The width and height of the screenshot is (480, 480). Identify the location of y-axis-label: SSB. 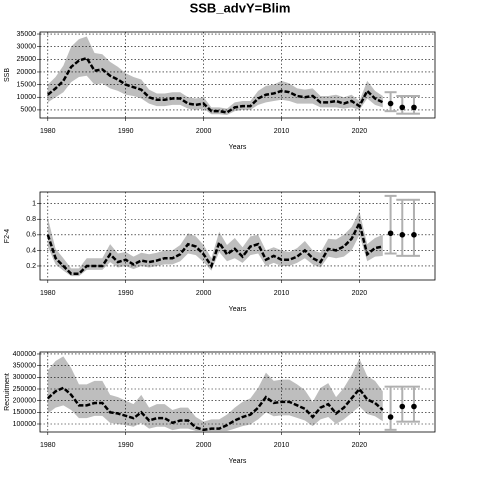
(7, 75).